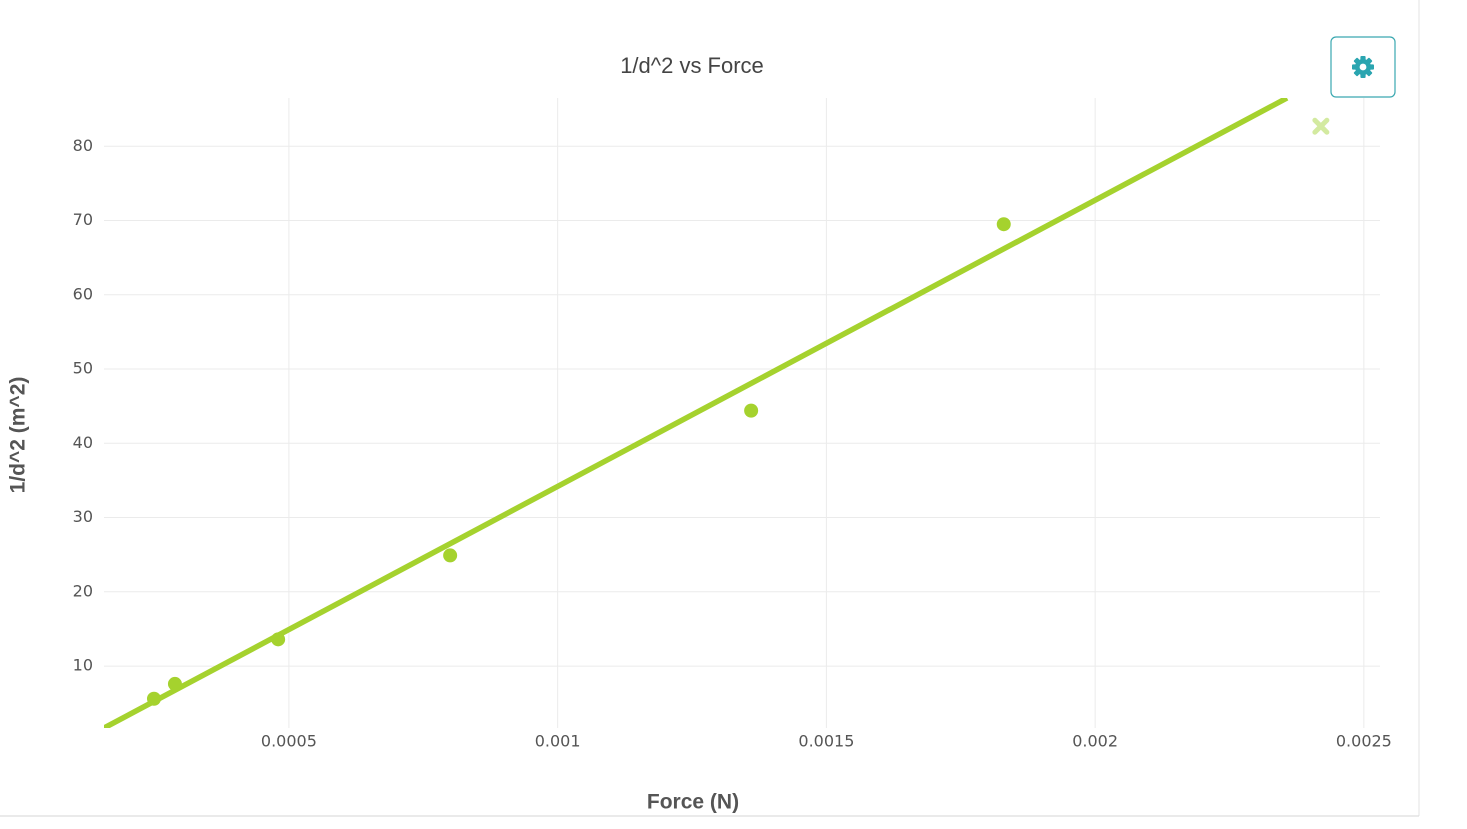 This screenshot has height=829, width=1467. I want to click on x-tick-label: 0.001, so click(558, 741).